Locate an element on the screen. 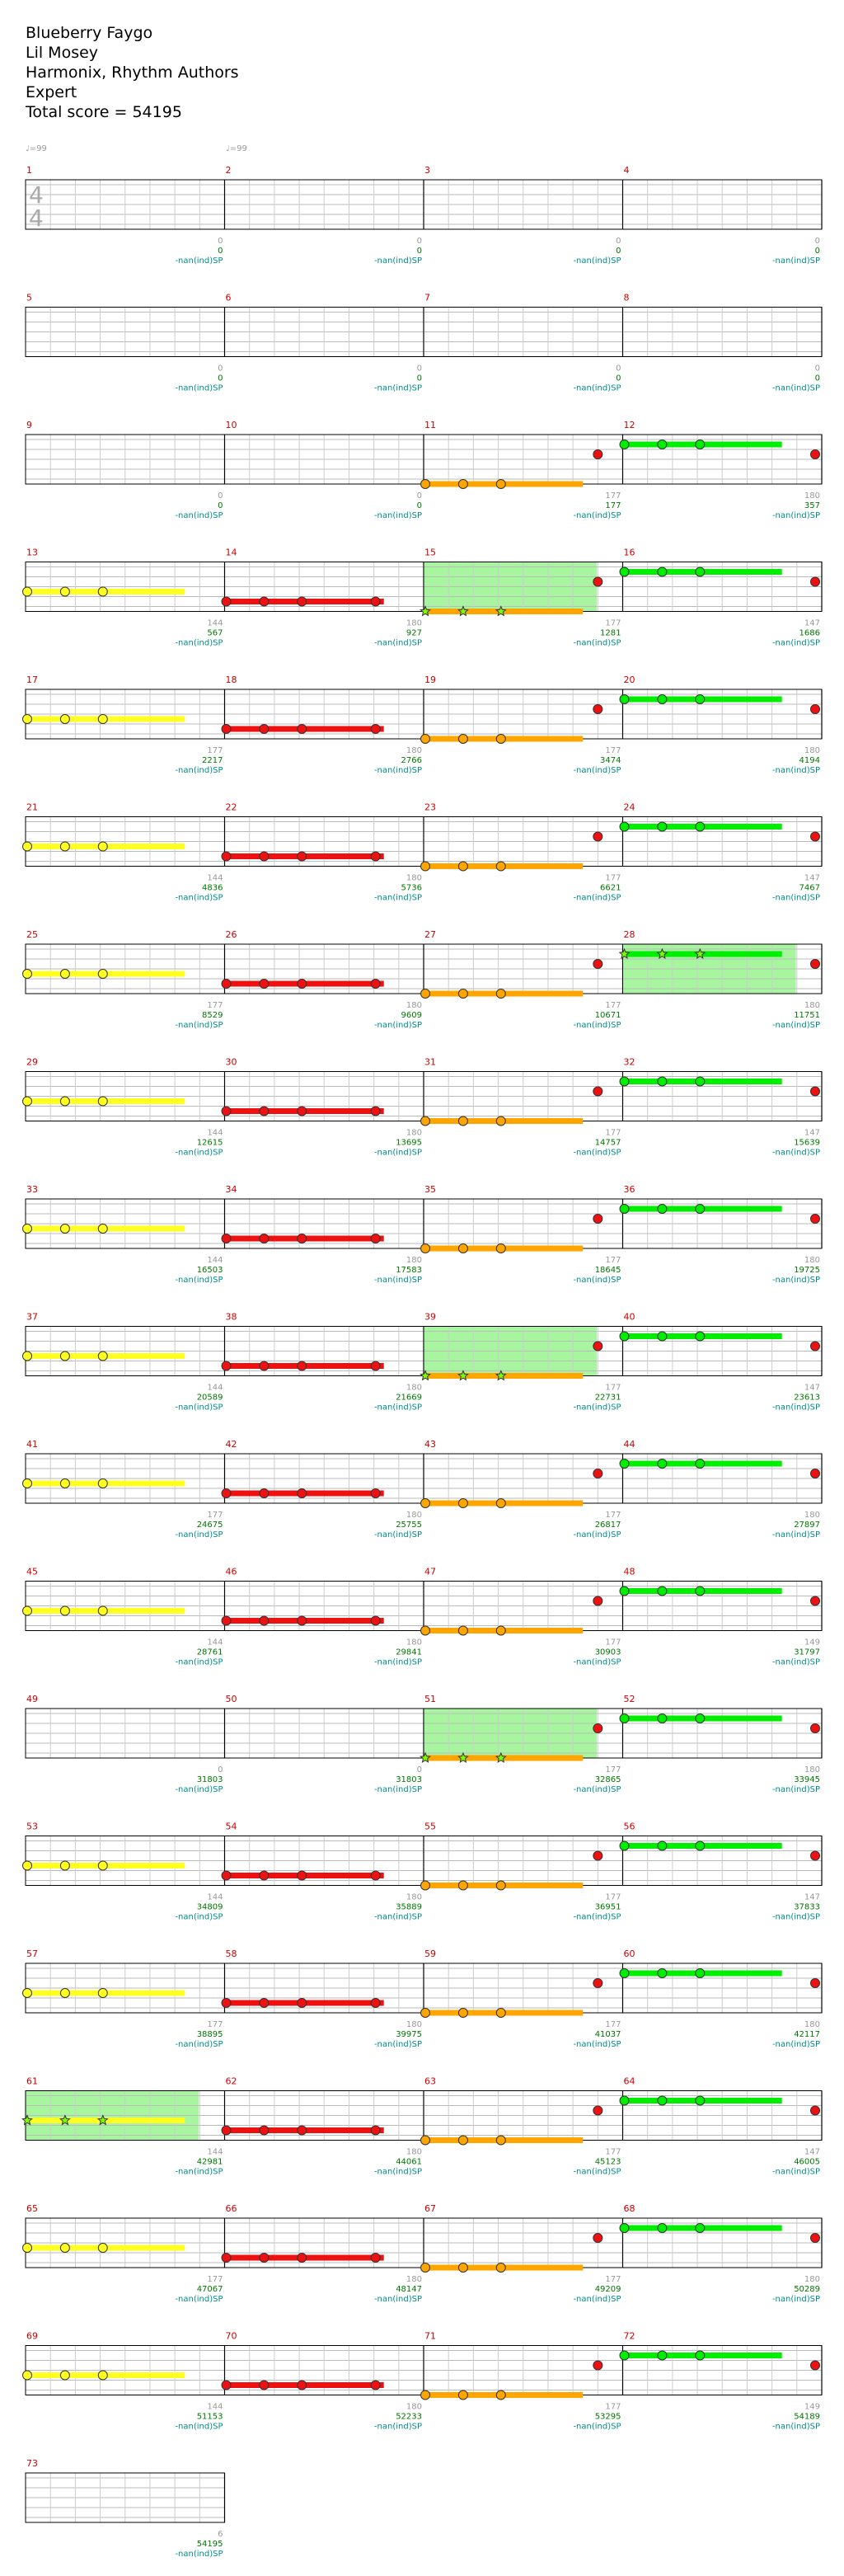 Image resolution: width=844 pixels, height=2576 pixels. measure-number: 68 is located at coordinates (630, 2208).